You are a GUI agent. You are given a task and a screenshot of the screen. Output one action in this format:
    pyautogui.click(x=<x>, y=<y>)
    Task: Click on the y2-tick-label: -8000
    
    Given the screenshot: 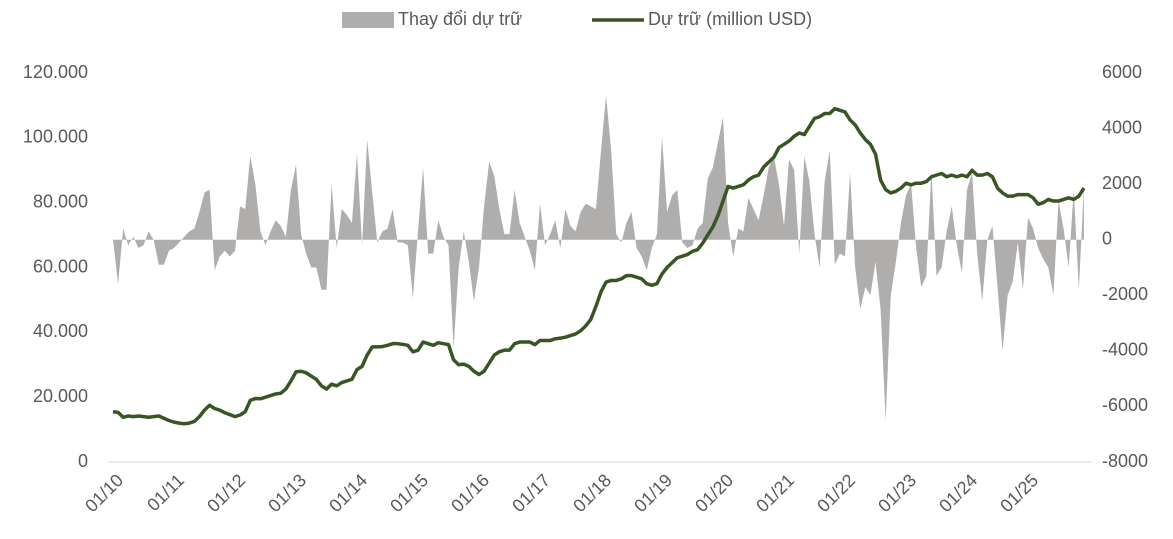 What is the action you would take?
    pyautogui.click(x=1125, y=461)
    